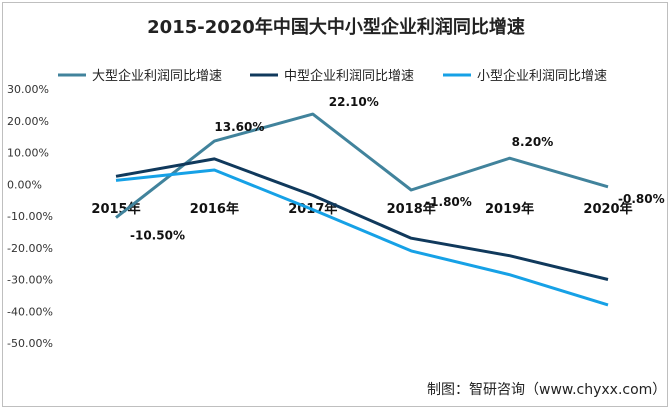 The image size is (672, 411). What do you see at coordinates (28, 153) in the screenshot?
I see `y-tick-label: 10.00%` at bounding box center [28, 153].